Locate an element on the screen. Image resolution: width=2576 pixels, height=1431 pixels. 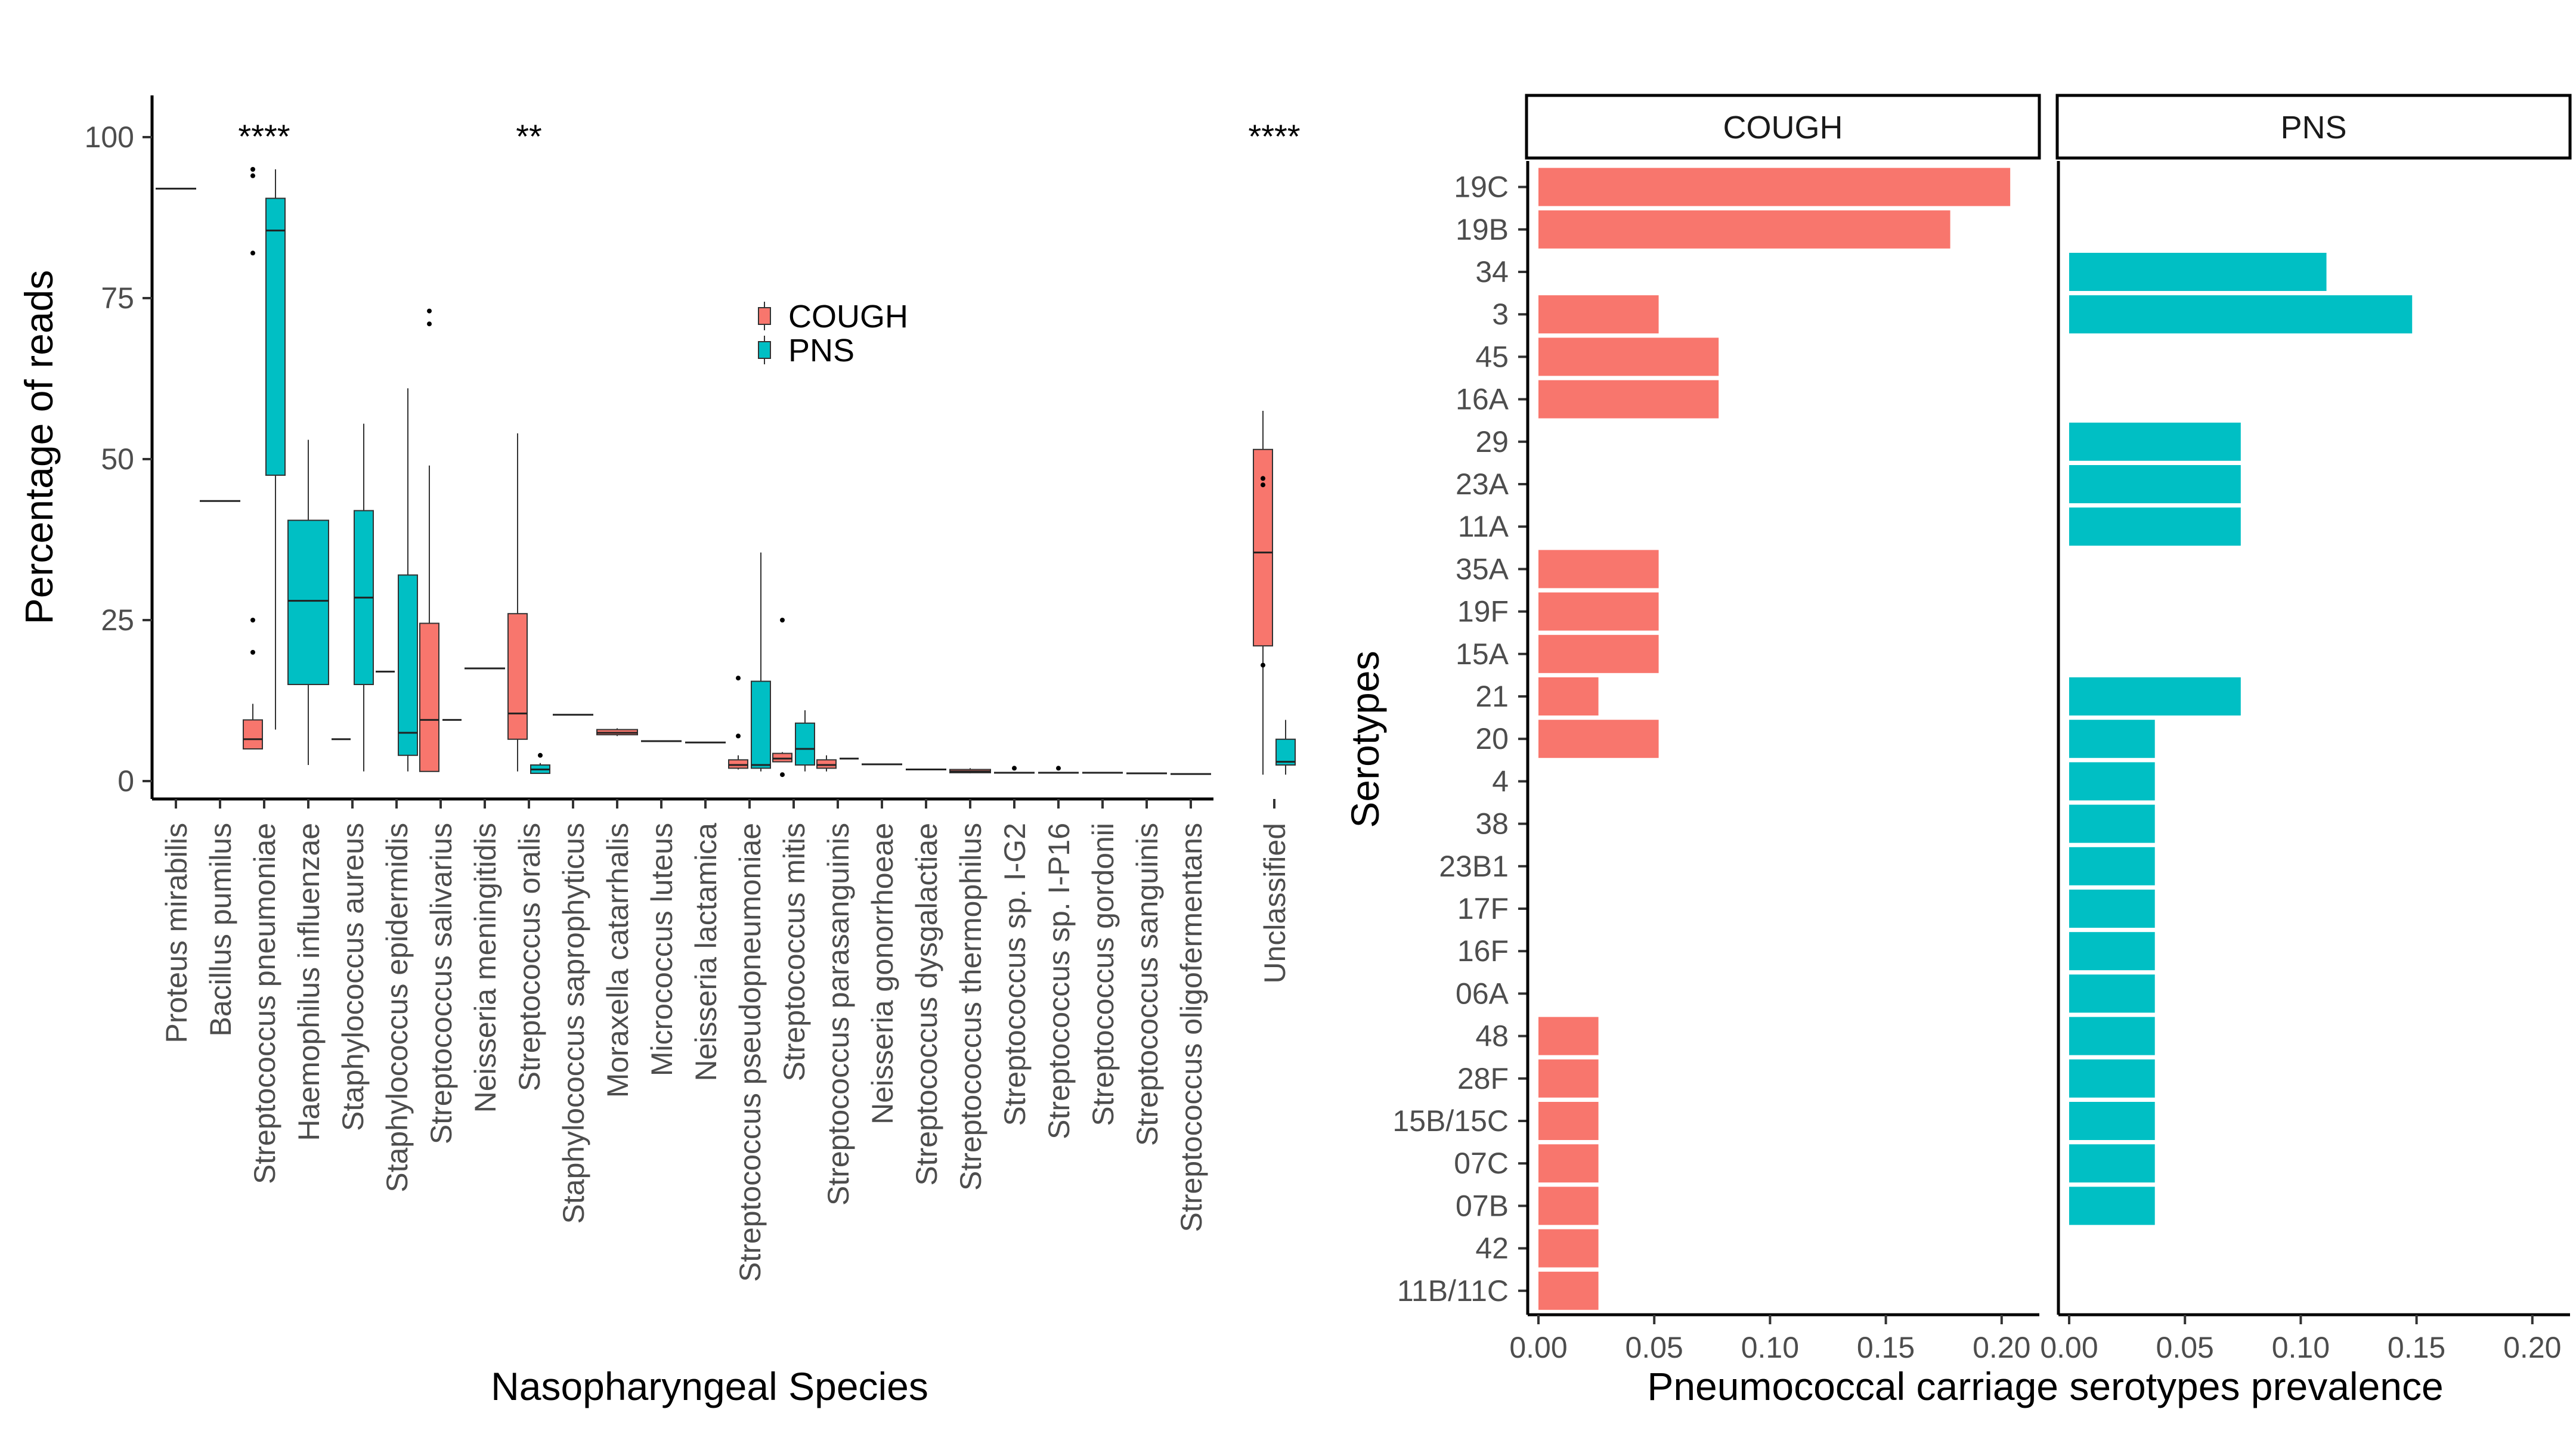
y-tick-label: 16F is located at coordinates (1483, 951).